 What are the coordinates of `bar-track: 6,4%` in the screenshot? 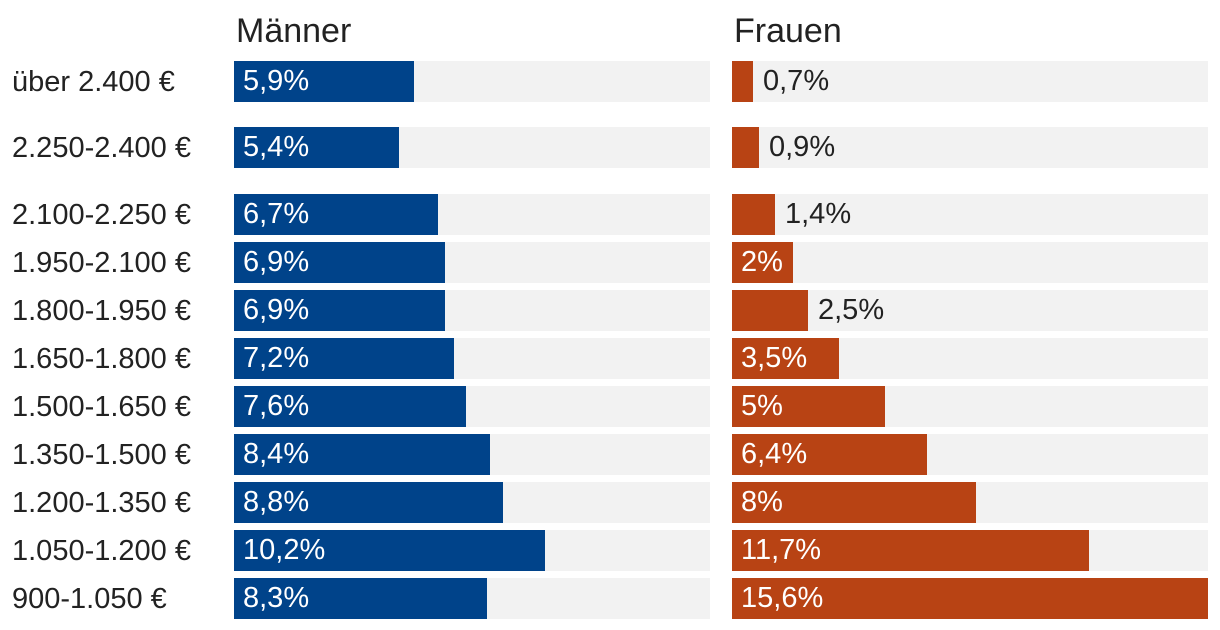 It's located at (970, 454).